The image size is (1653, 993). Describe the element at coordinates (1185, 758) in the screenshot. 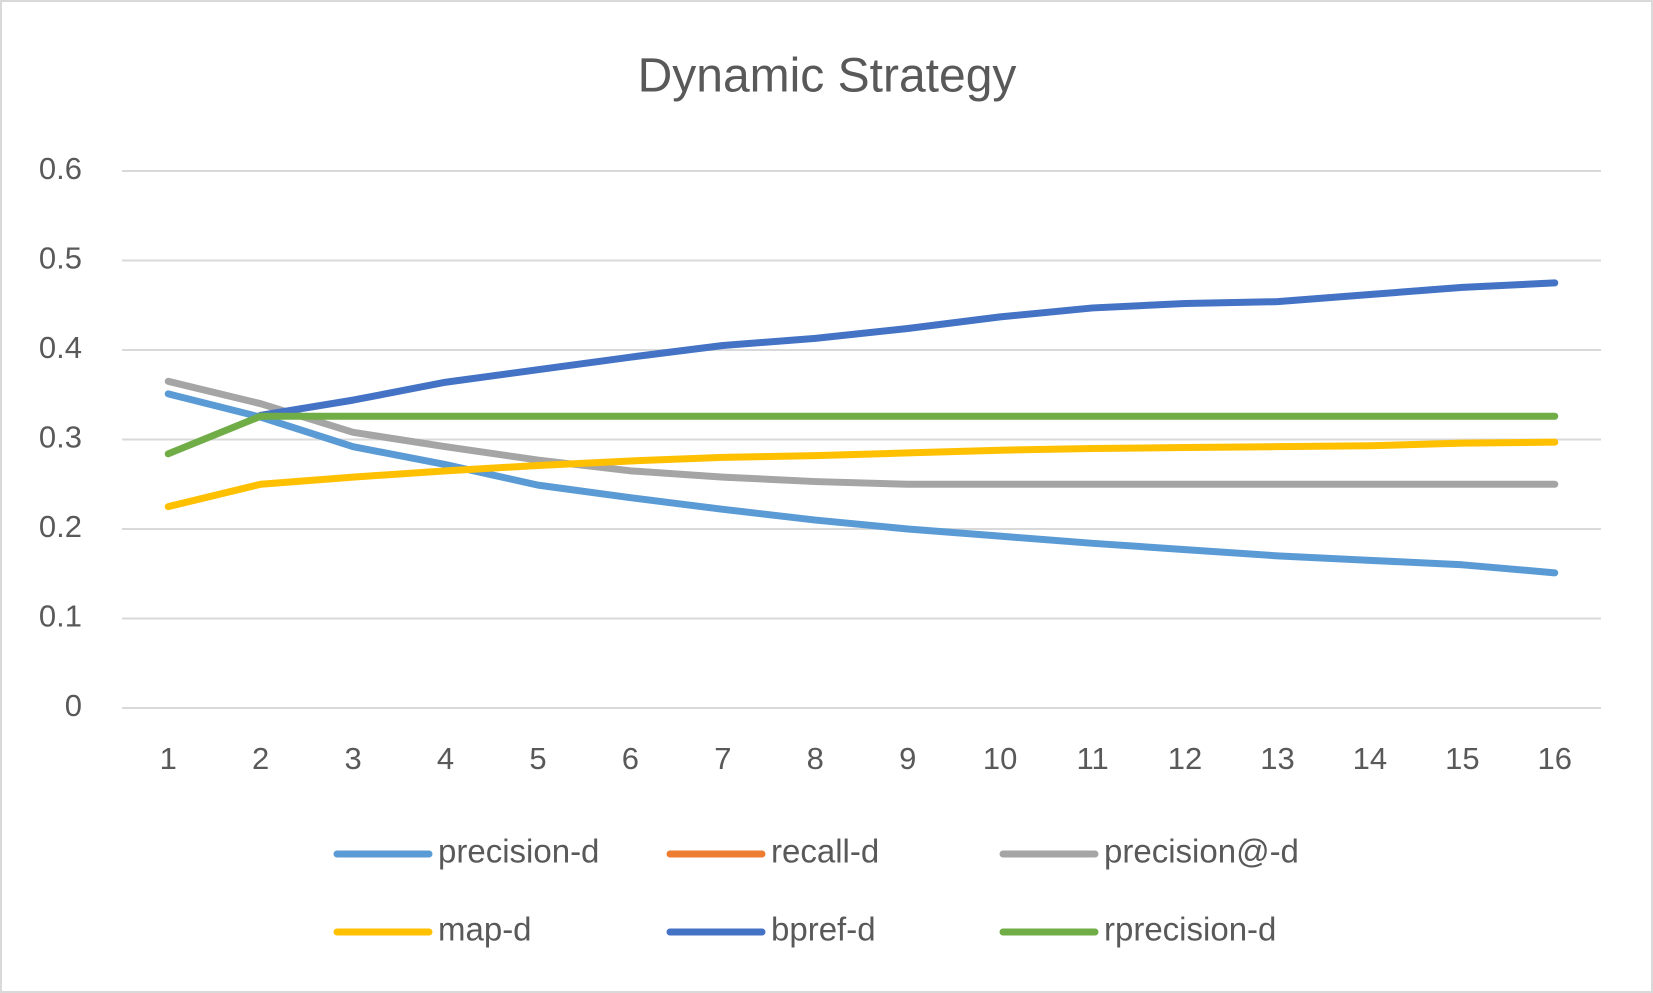

I see `x-tick-label: 12` at that location.